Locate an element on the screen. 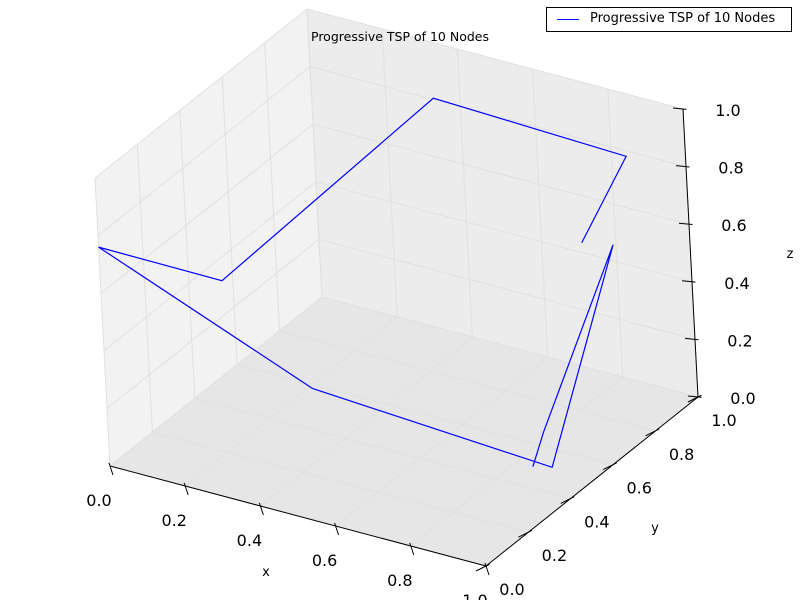  chart-title: Progressive TSP of 10 Nodes is located at coordinates (400, 36).